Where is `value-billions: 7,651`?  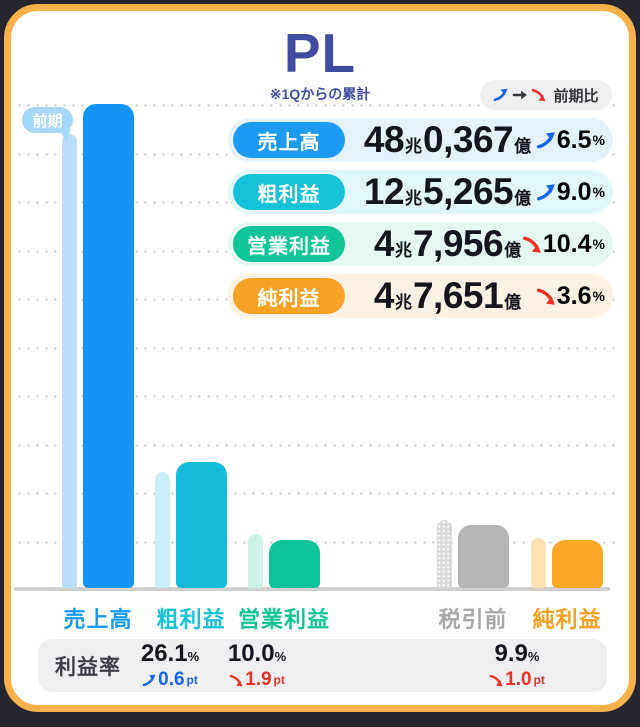
value-billions: 7,651 is located at coordinates (458, 295).